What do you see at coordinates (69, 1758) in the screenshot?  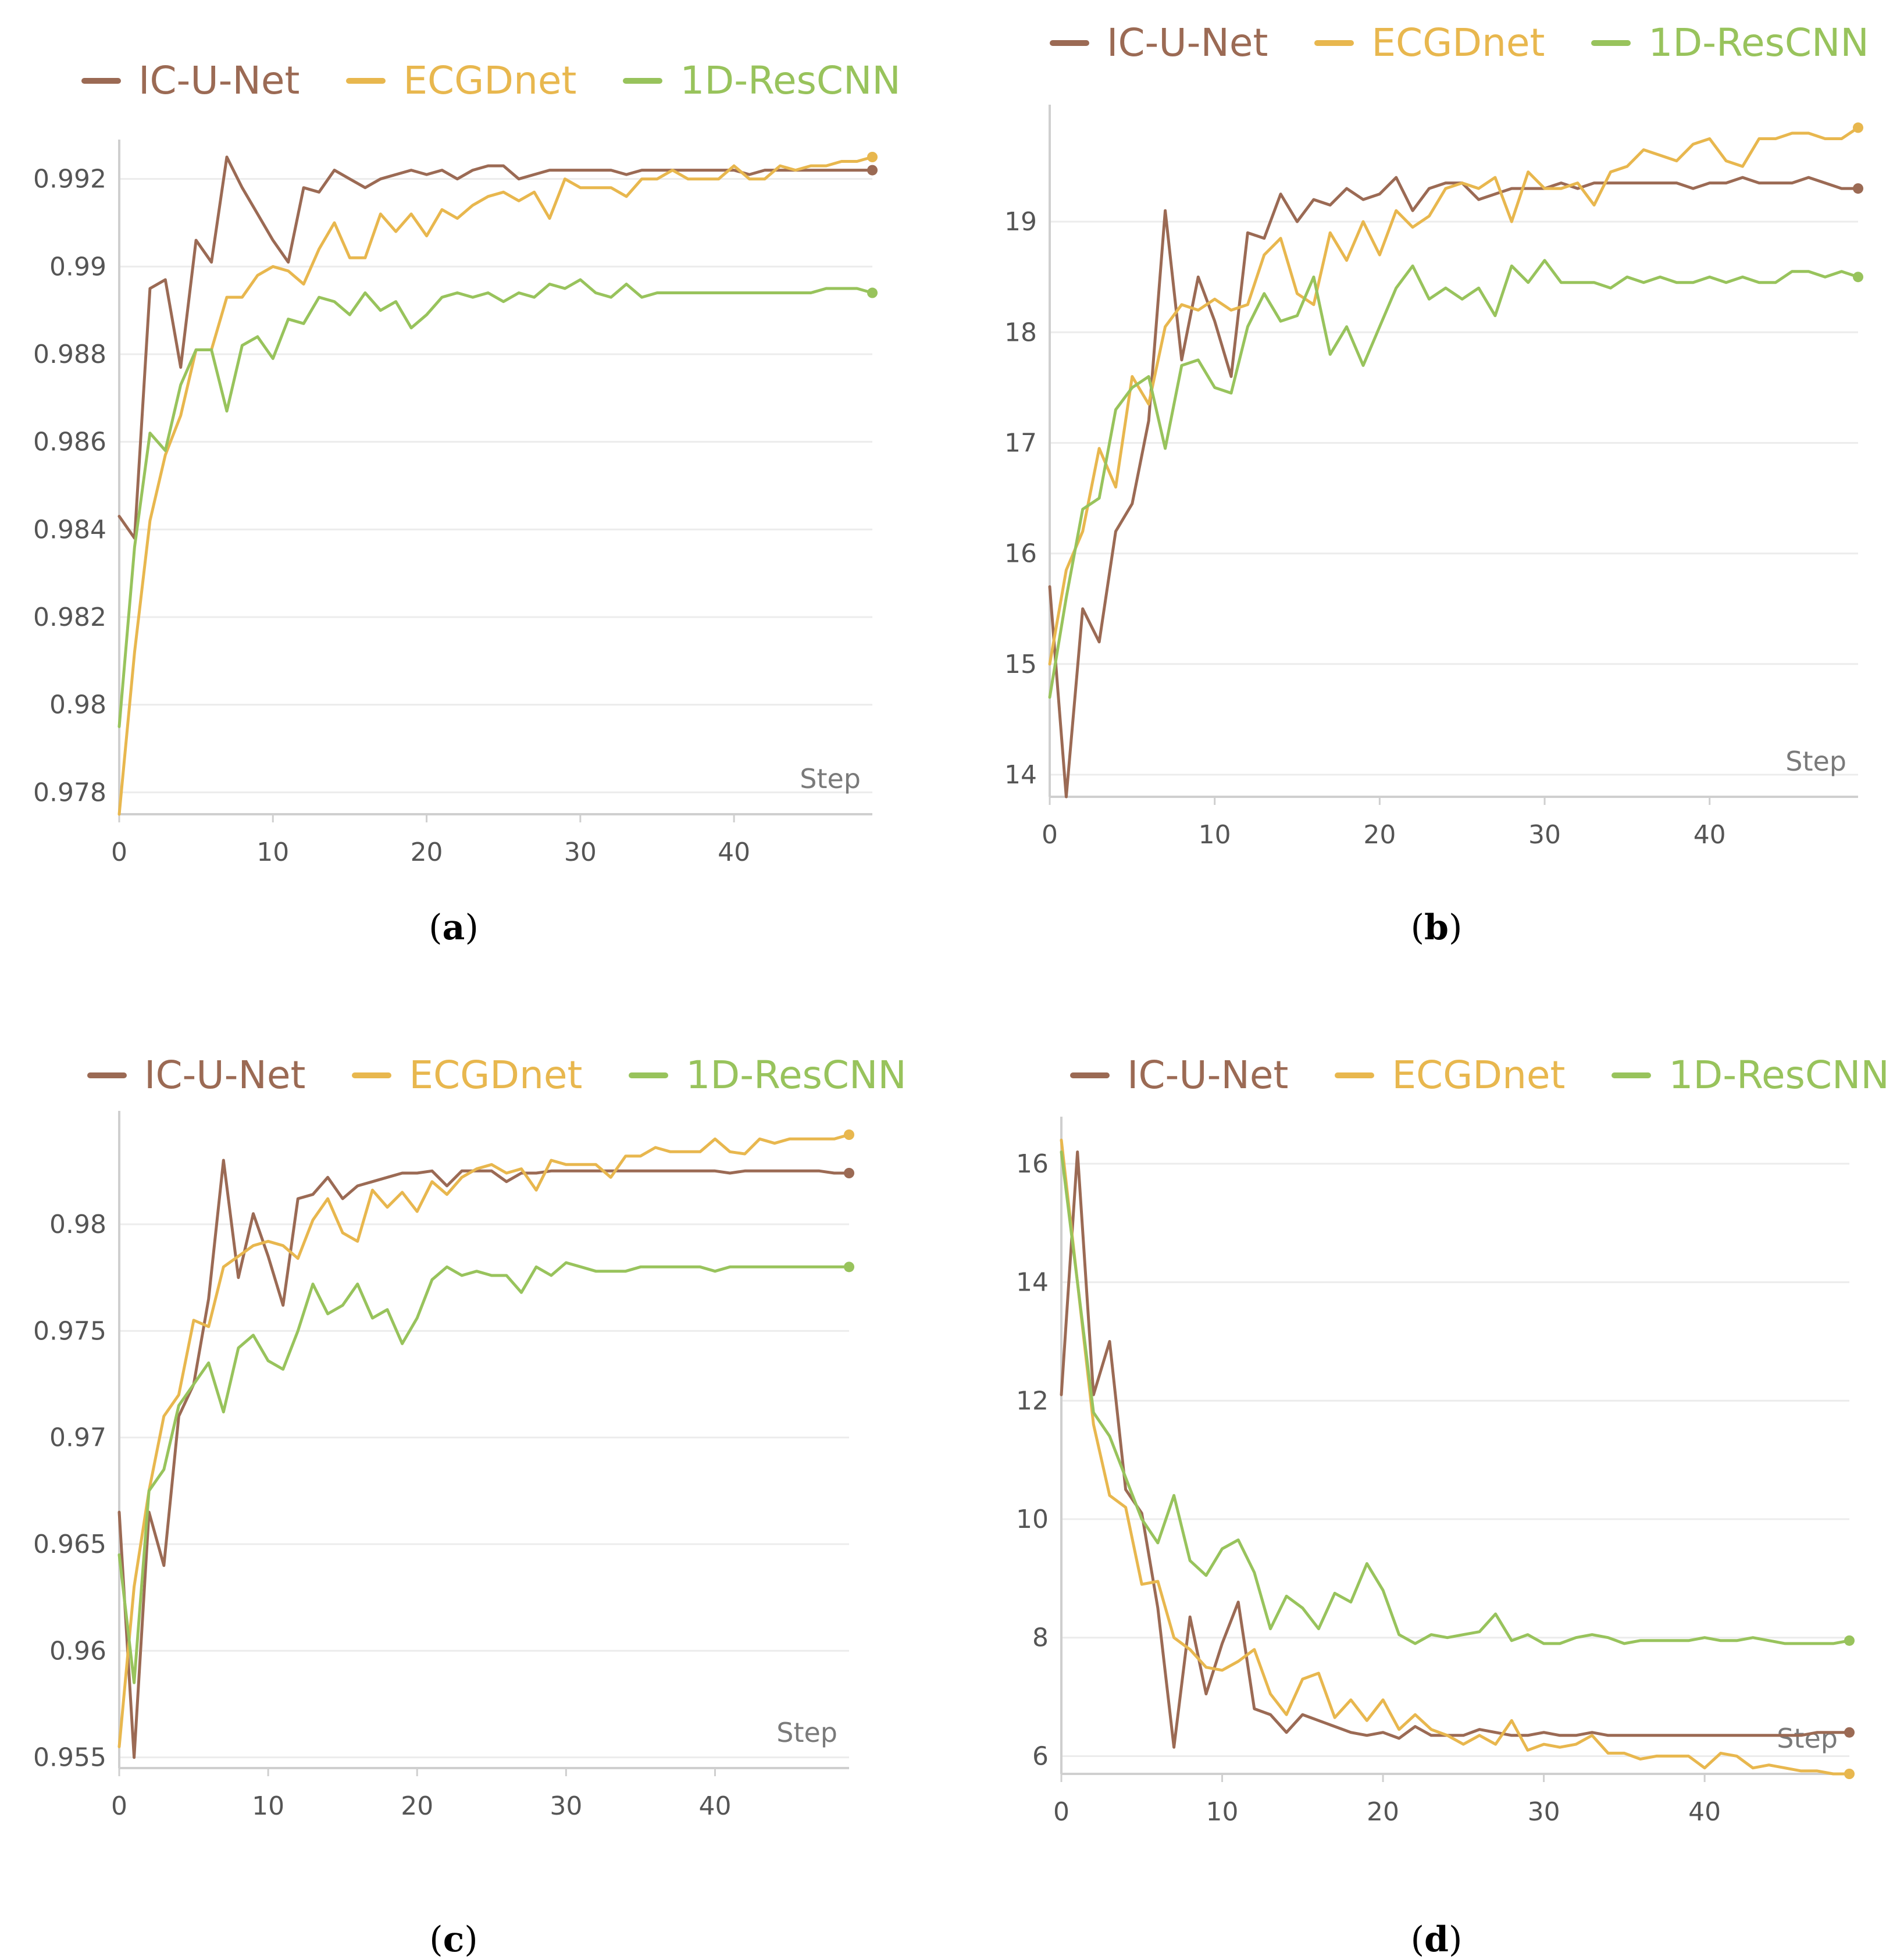 I see `y-tick-label: 0.955` at bounding box center [69, 1758].